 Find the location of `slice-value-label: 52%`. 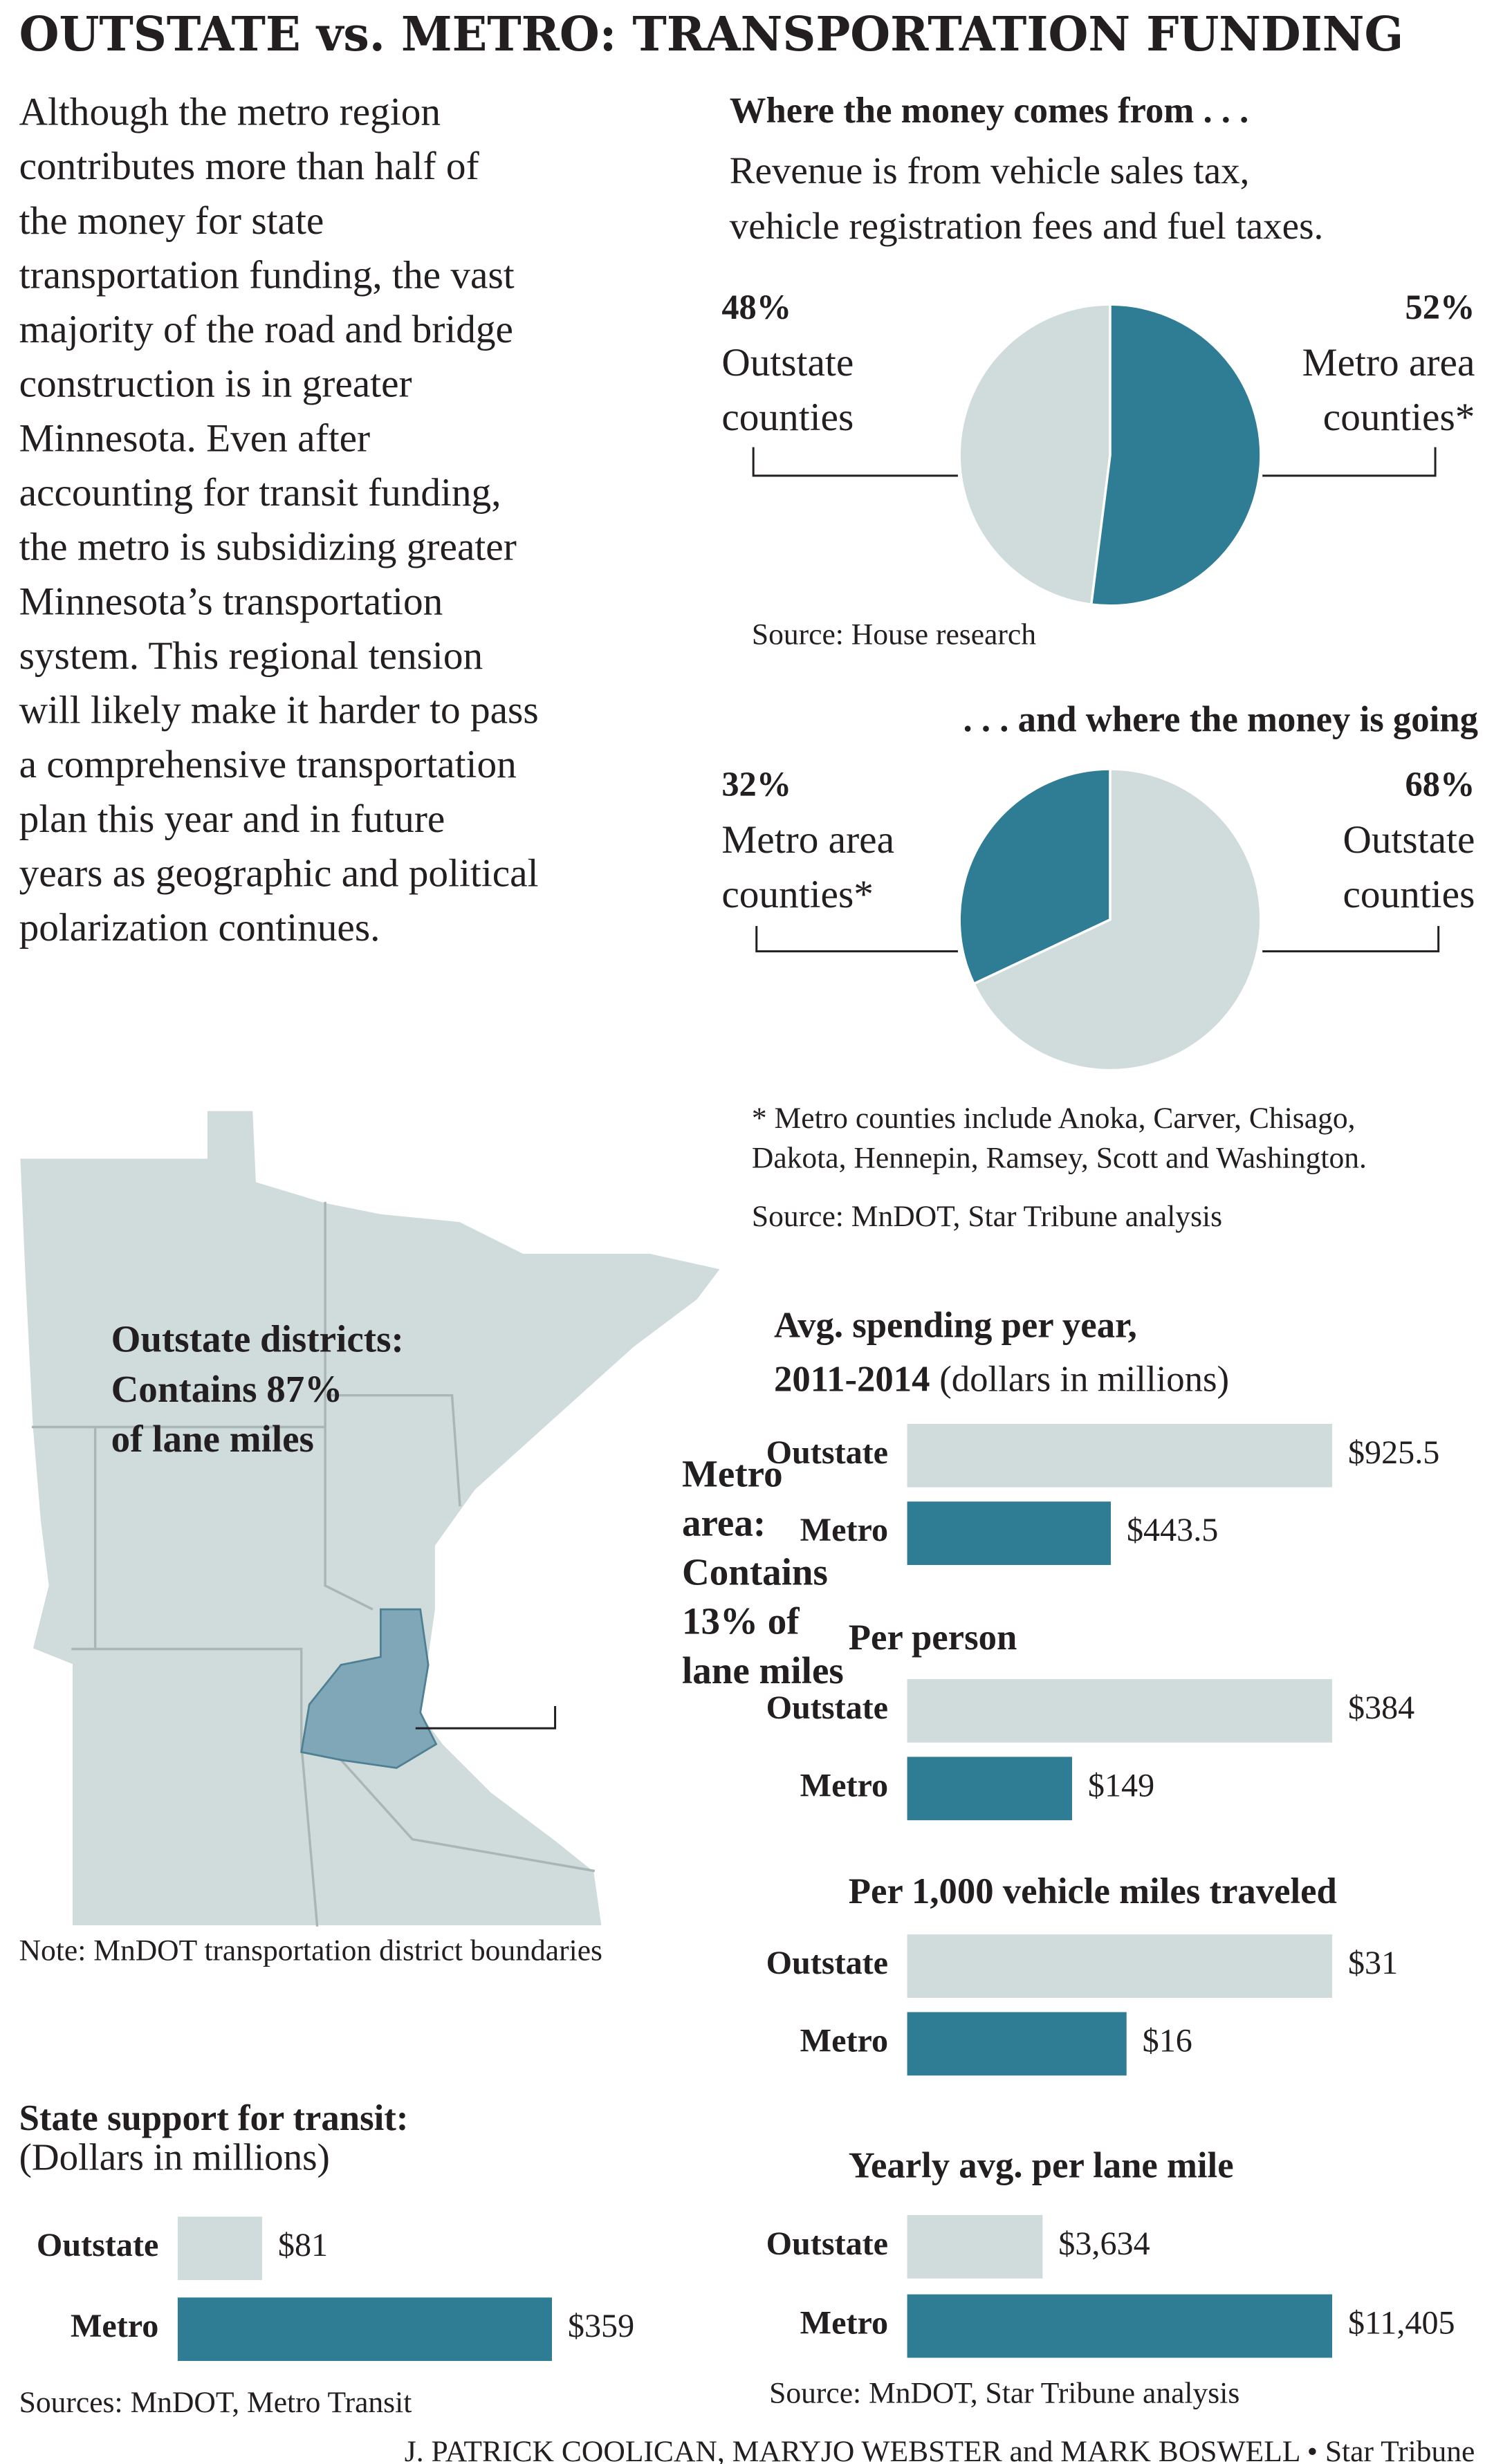

slice-value-label: 52% is located at coordinates (1440, 307).